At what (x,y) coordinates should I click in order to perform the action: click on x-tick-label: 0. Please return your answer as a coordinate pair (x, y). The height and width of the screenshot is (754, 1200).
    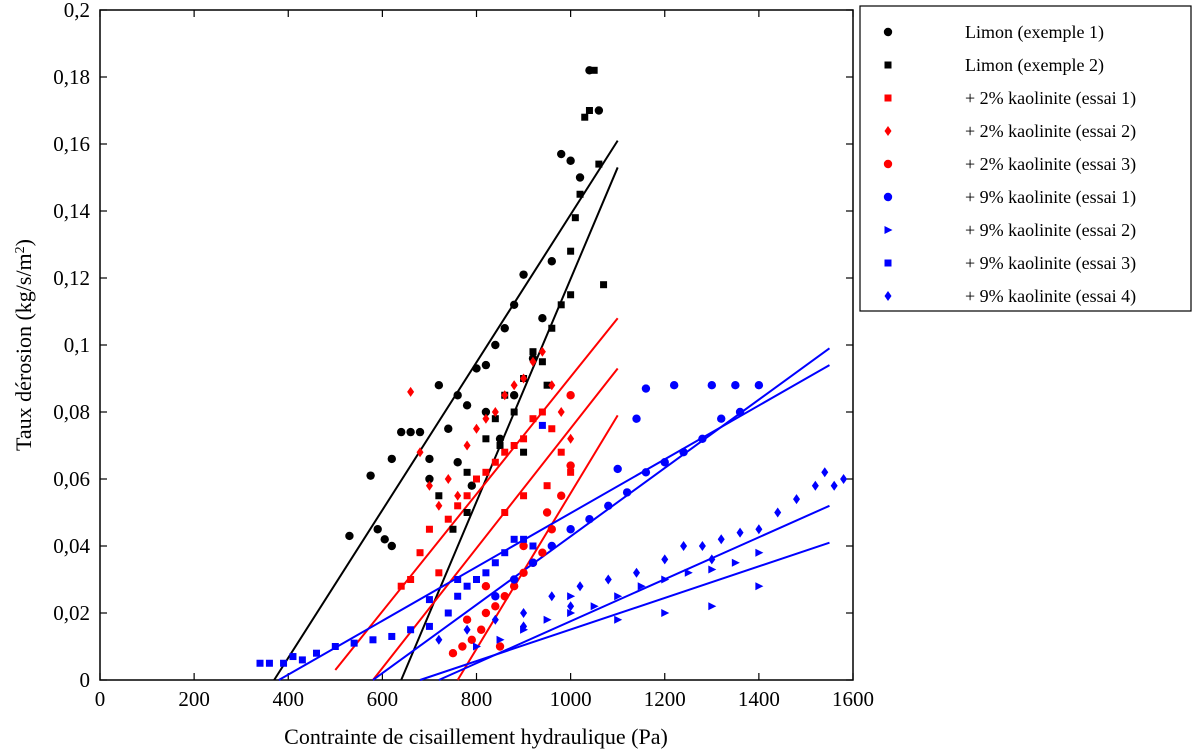
    Looking at the image, I should click on (100, 699).